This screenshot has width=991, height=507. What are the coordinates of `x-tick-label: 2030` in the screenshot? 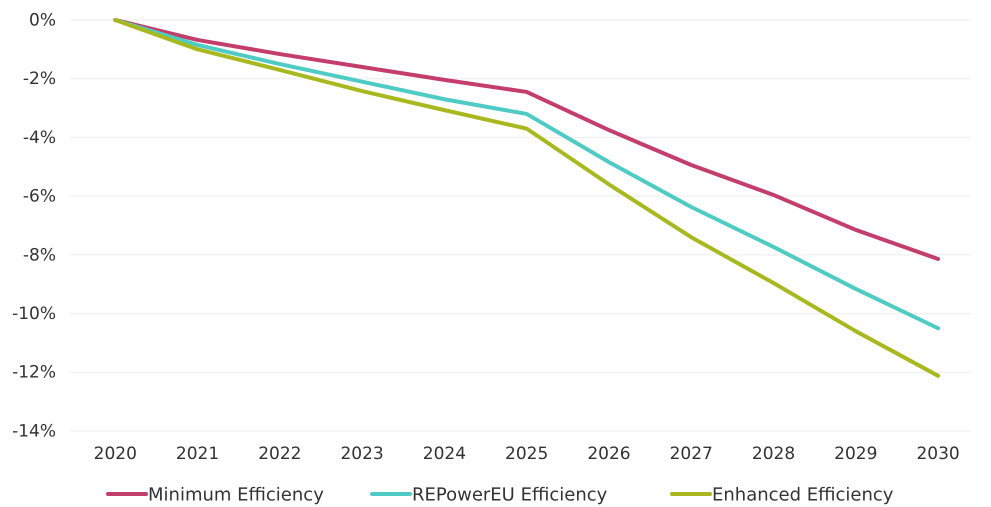 It's located at (938, 454).